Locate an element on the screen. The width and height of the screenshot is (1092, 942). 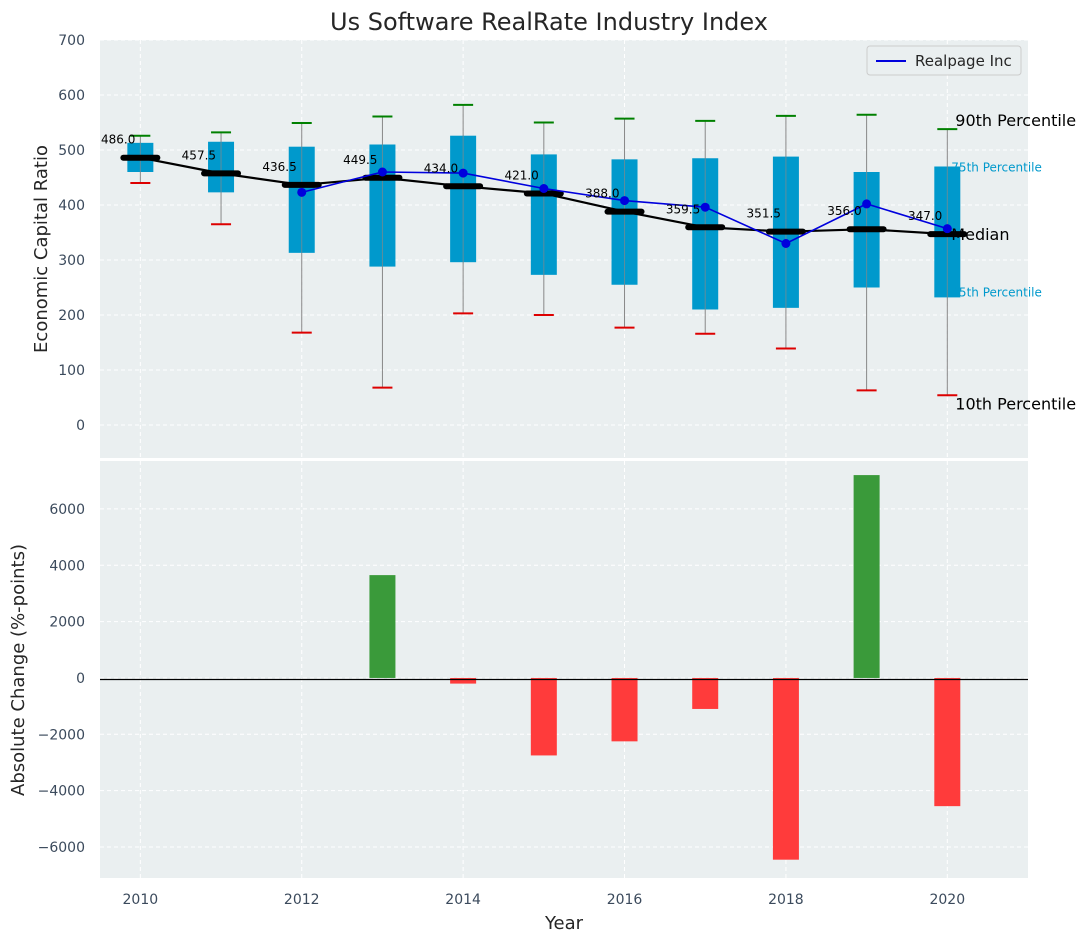
top-y-tick-label: 400 is located at coordinates (71, 206).